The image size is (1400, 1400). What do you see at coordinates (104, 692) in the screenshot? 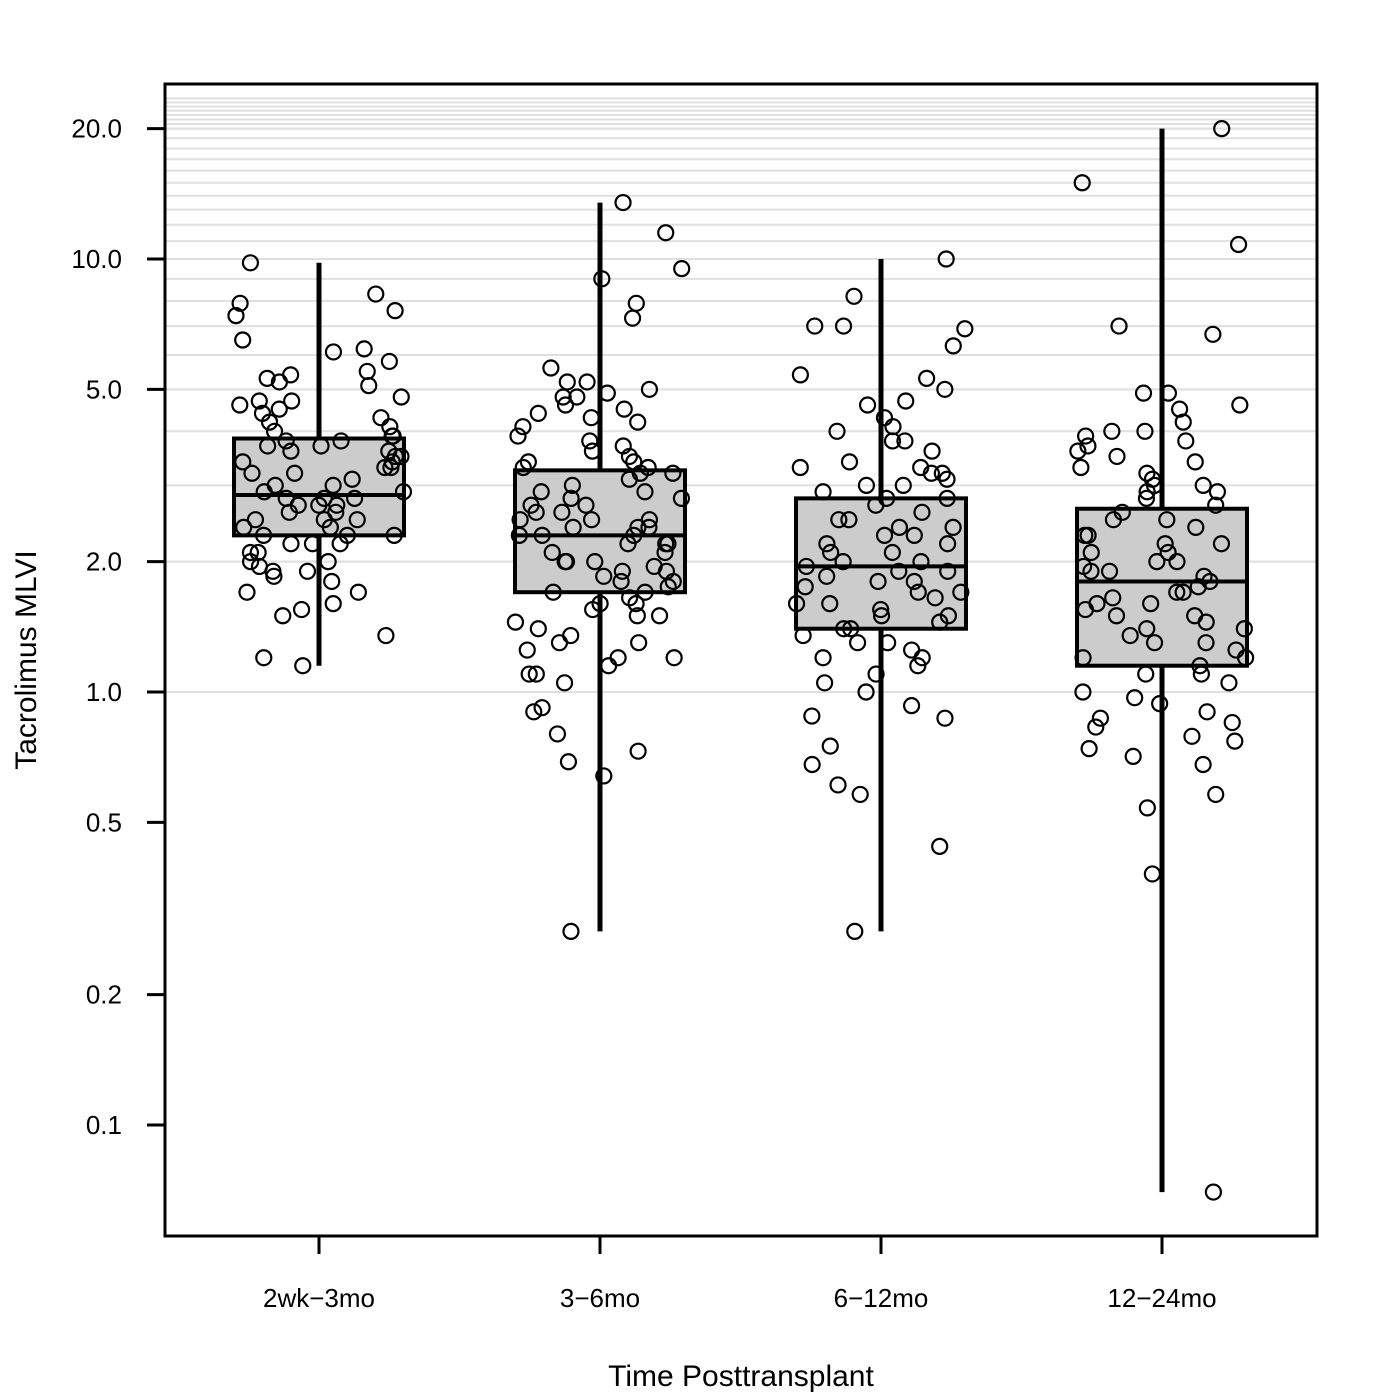
I see `y-tick-label: 1.0` at bounding box center [104, 692].